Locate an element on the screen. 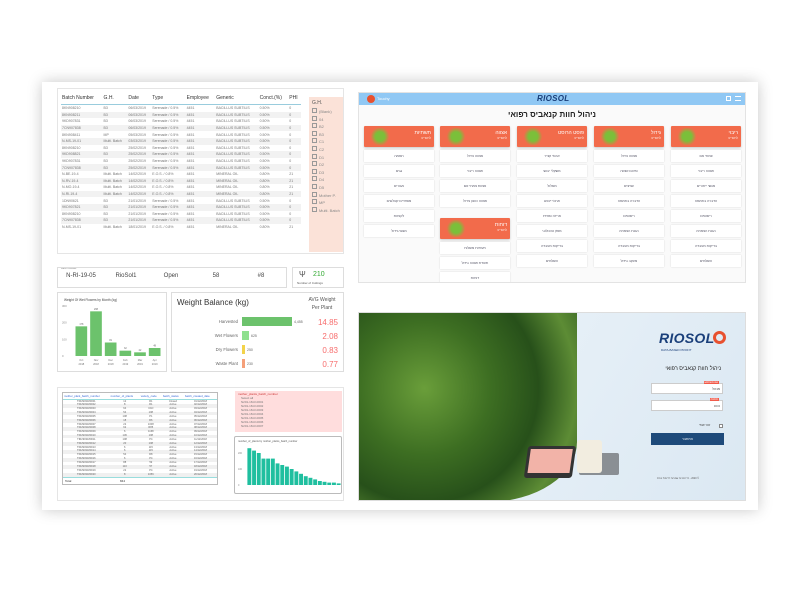  column-header: Conct.(%) is located at coordinates (273, 99).